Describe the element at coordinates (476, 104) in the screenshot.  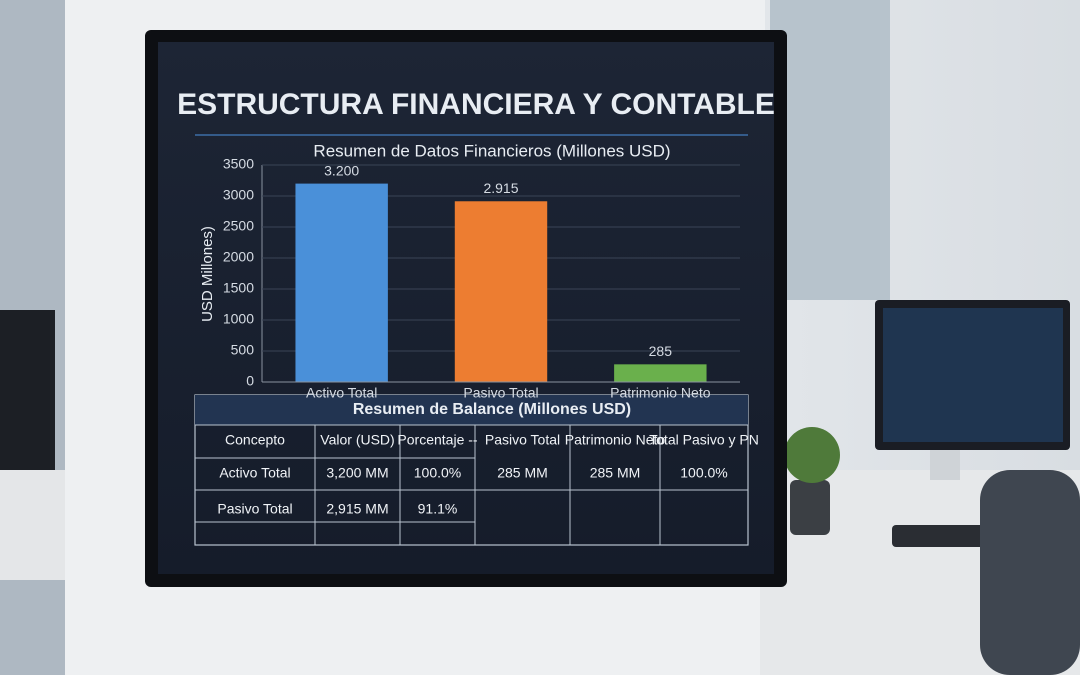
I see `screen-title: ESTRUCTURA FINANCIERA Y CONTABLE` at that location.